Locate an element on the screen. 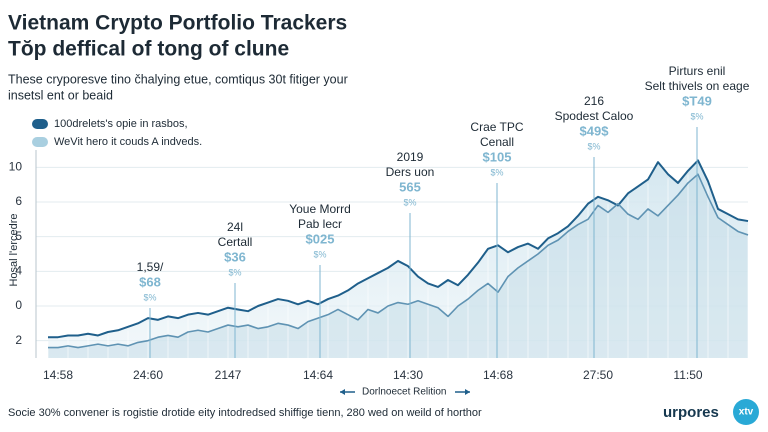  annotation-text: $49$ is located at coordinates (595, 130).